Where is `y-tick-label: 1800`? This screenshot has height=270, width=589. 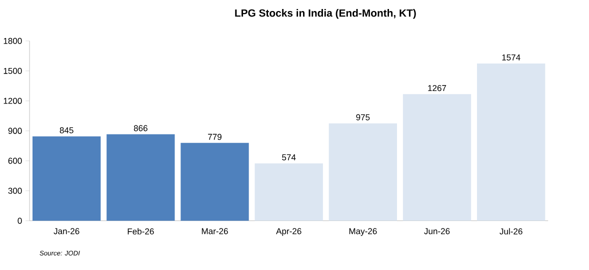 y-tick-label: 1800 is located at coordinates (13, 41).